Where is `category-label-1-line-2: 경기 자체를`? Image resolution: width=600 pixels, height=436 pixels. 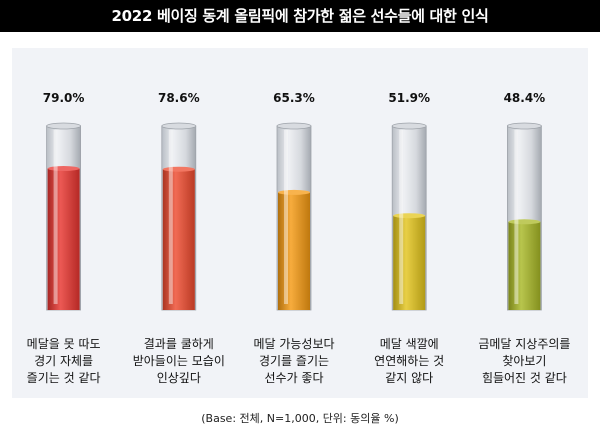 category-label-1-line-2: 경기 자체를 is located at coordinates (63, 361).